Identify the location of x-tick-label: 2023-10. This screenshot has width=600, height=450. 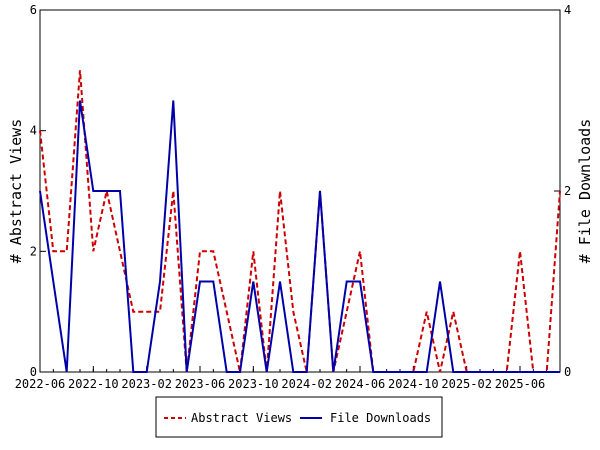
(253, 384).